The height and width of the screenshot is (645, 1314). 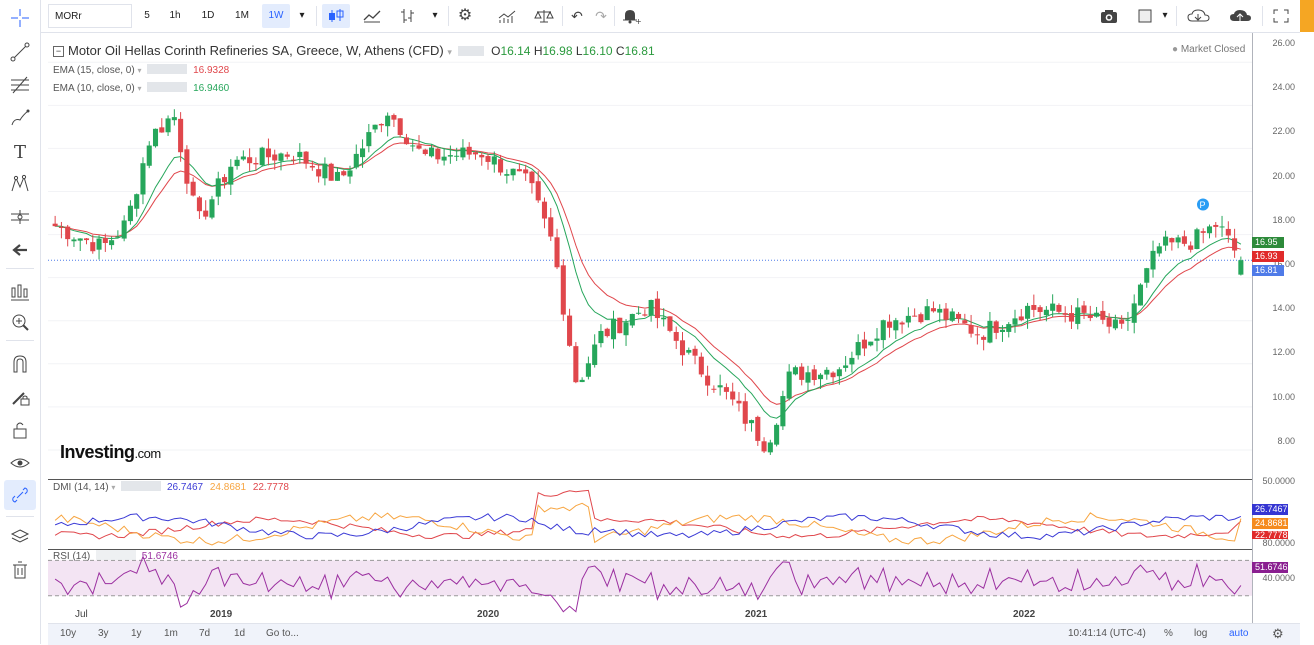 What do you see at coordinates (139, 88) in the screenshot?
I see `ema10-dropdown-icon: ▾` at bounding box center [139, 88].